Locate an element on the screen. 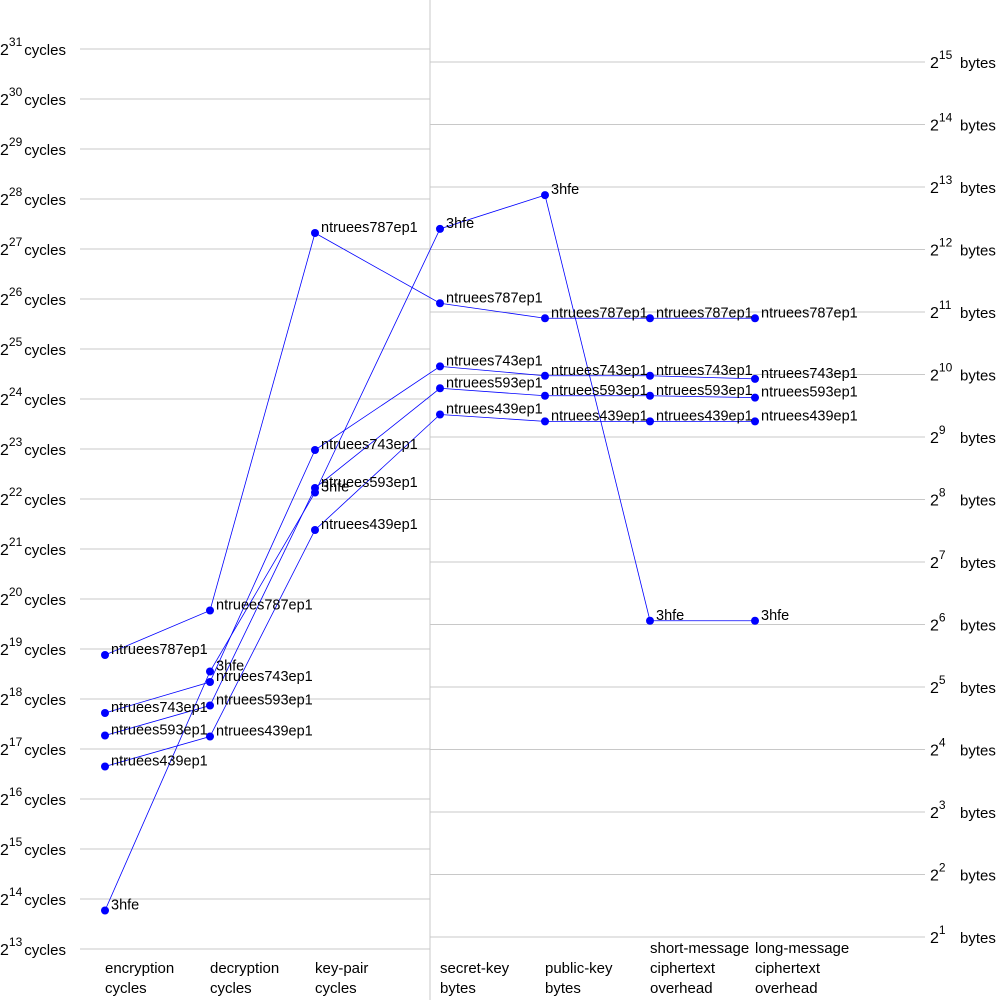  right-axis-tick-label: 211 is located at coordinates (941, 310).